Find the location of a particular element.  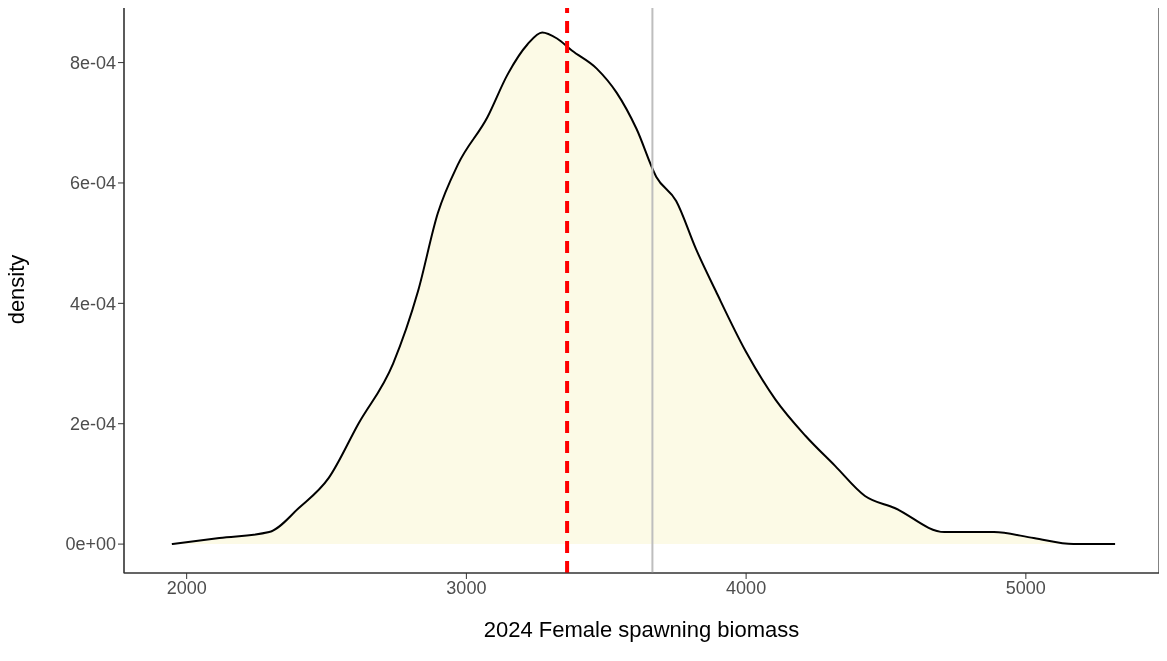

y-tick-label: 0e+00 is located at coordinates (90, 544).